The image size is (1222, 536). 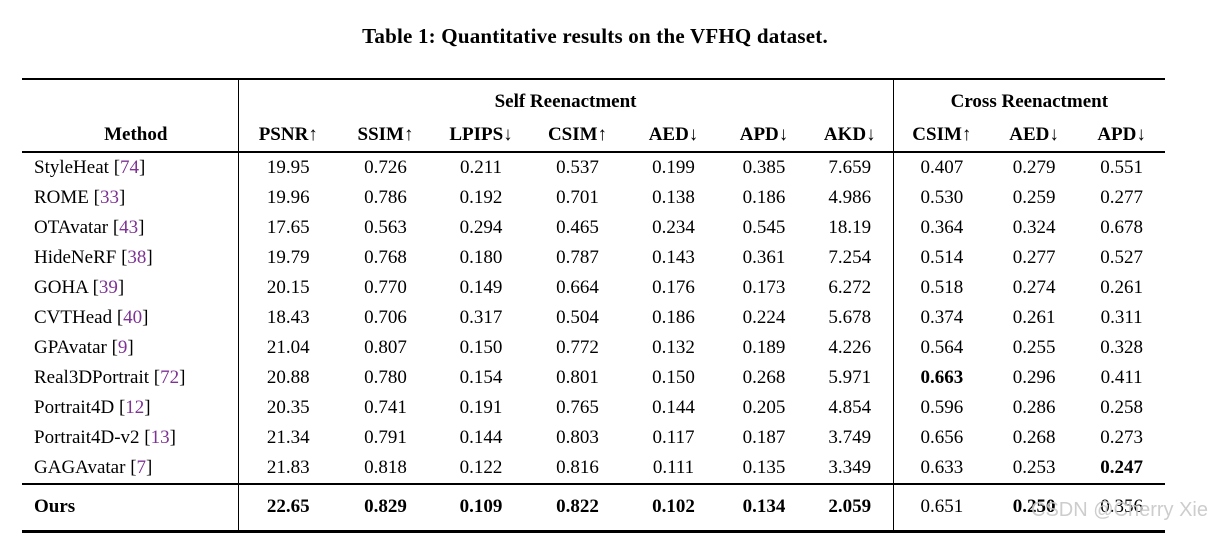 What do you see at coordinates (108, 287) in the screenshot?
I see `citation-link: 39` at bounding box center [108, 287].